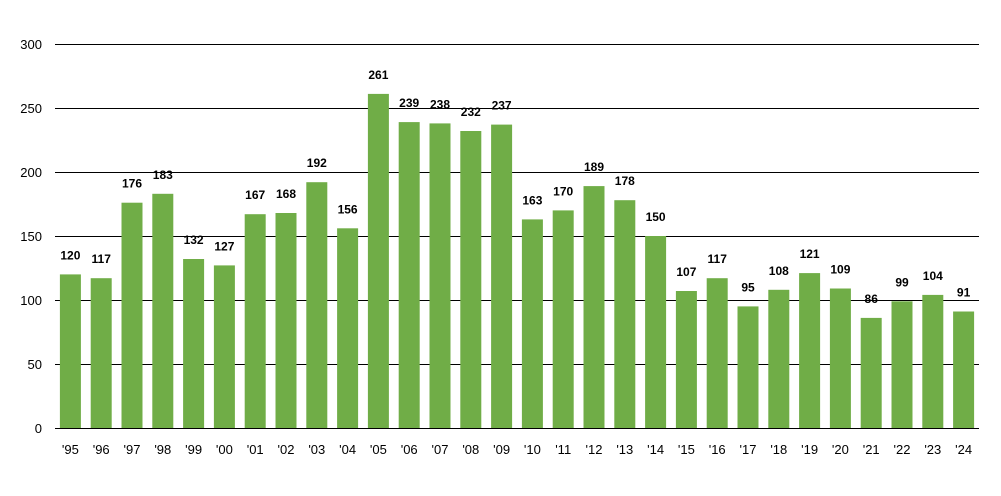 The height and width of the screenshot is (496, 1001). Describe the element at coordinates (35, 364) in the screenshot. I see `y-tick-label: 50` at that location.